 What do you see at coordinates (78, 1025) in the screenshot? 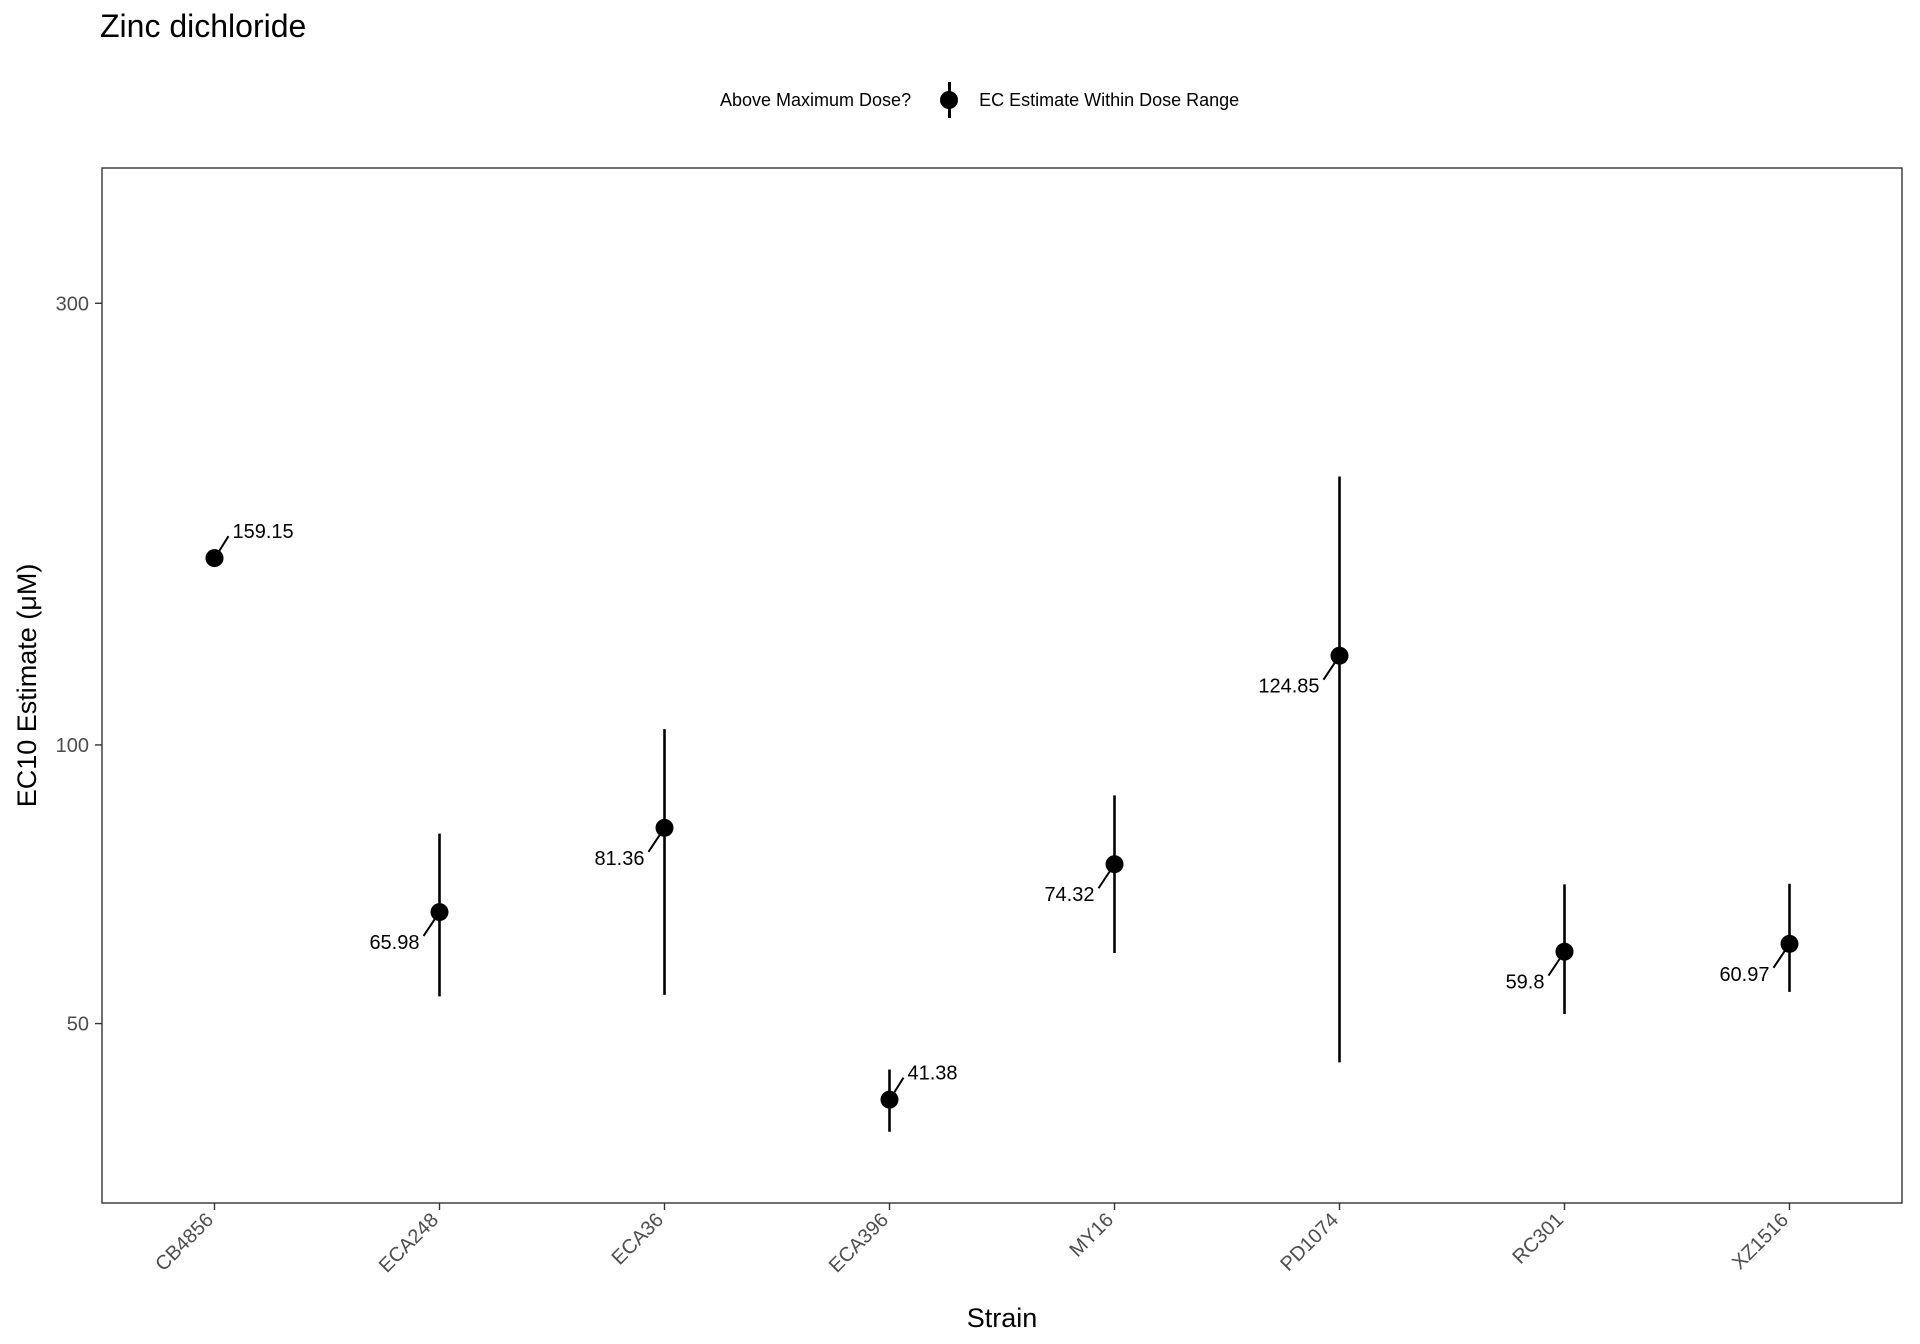
I see `y-tick-label: 50` at bounding box center [78, 1025].